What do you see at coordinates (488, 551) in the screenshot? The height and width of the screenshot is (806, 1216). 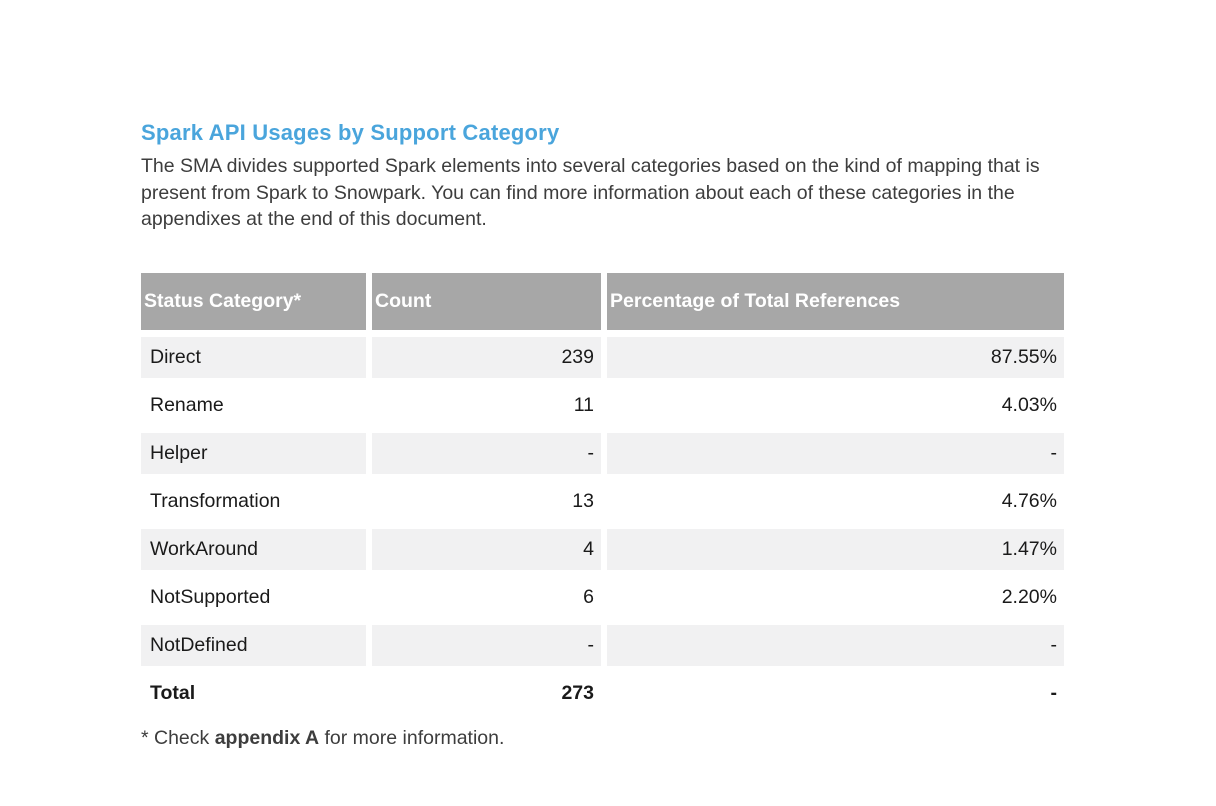 I see `count-cell: 4` at bounding box center [488, 551].